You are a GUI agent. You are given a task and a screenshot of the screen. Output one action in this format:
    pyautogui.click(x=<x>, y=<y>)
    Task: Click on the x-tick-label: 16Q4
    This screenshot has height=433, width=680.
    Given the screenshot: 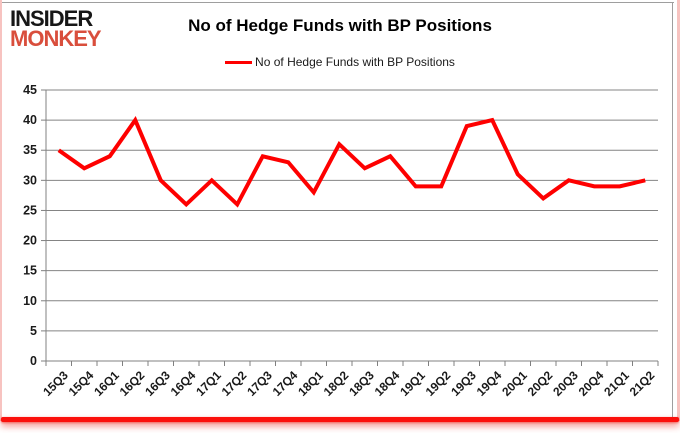 What is the action you would take?
    pyautogui.click(x=183, y=383)
    